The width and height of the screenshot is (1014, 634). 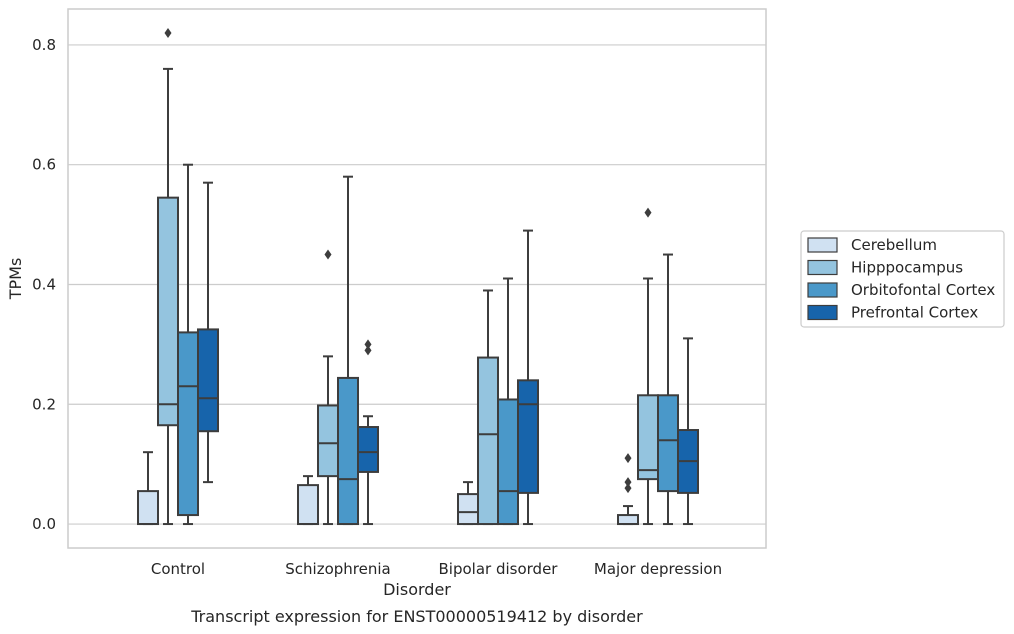 What do you see at coordinates (15, 279) in the screenshot?
I see `y-axis-label: TPMs` at bounding box center [15, 279].